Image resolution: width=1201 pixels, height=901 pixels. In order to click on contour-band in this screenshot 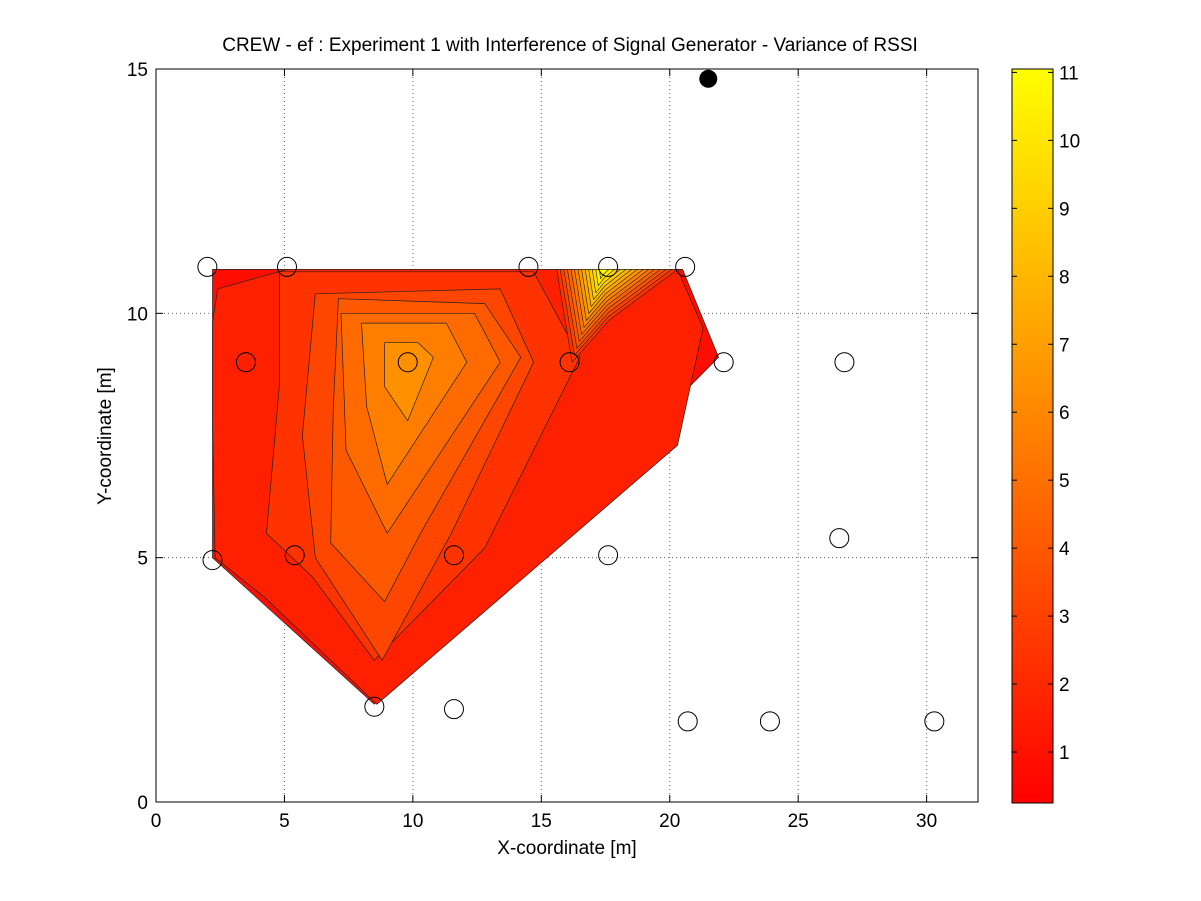, I will do `click(409, 382)`.